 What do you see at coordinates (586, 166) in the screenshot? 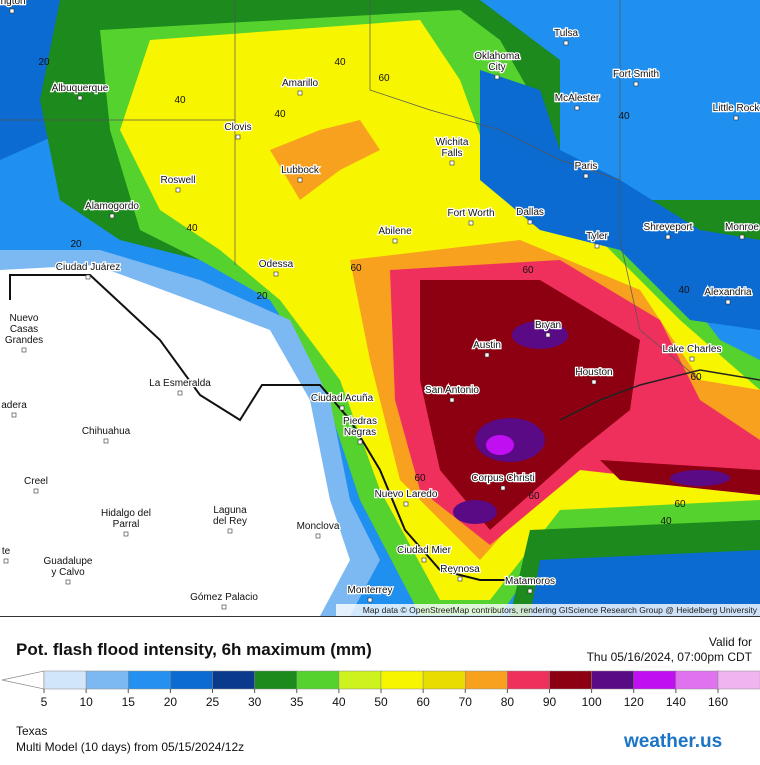
I see `city-label: Paris` at bounding box center [586, 166].